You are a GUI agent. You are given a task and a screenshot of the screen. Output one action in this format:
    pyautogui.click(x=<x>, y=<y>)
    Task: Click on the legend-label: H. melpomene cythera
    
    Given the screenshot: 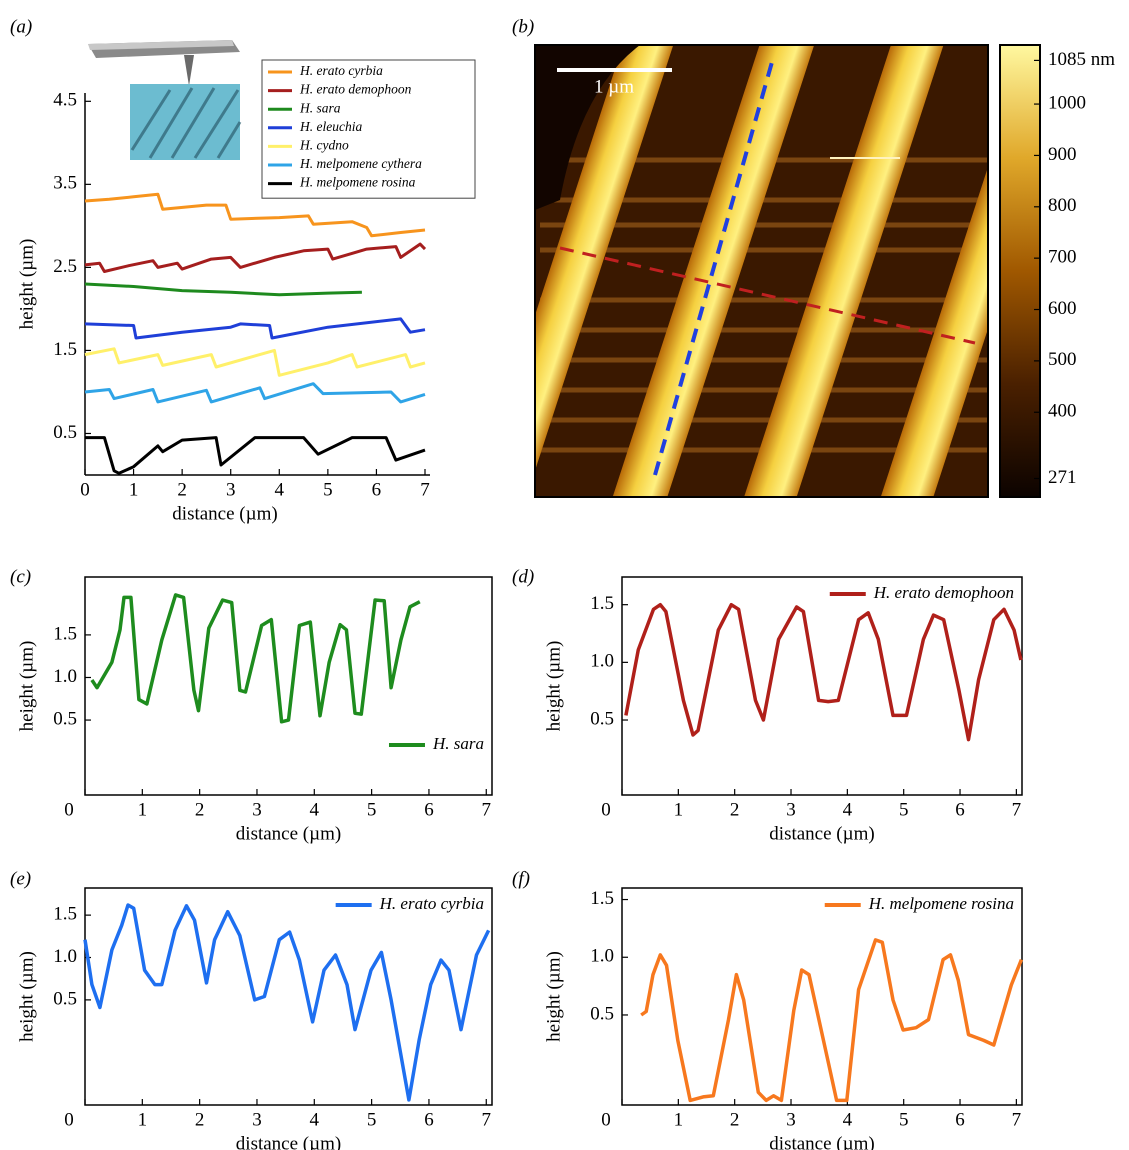 What is the action you would take?
    pyautogui.click(x=360, y=163)
    